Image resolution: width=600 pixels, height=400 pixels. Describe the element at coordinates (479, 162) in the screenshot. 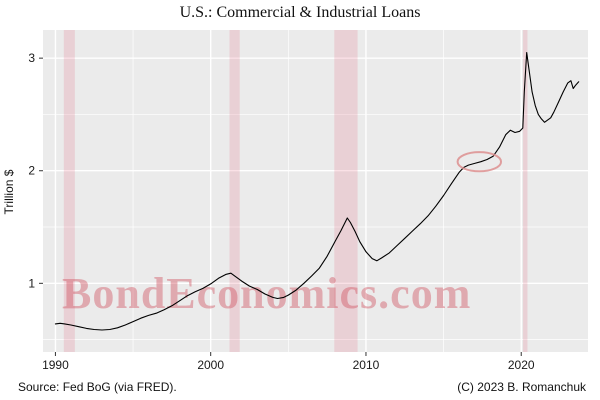

I see `highlight-ellipse-annotation` at that location.